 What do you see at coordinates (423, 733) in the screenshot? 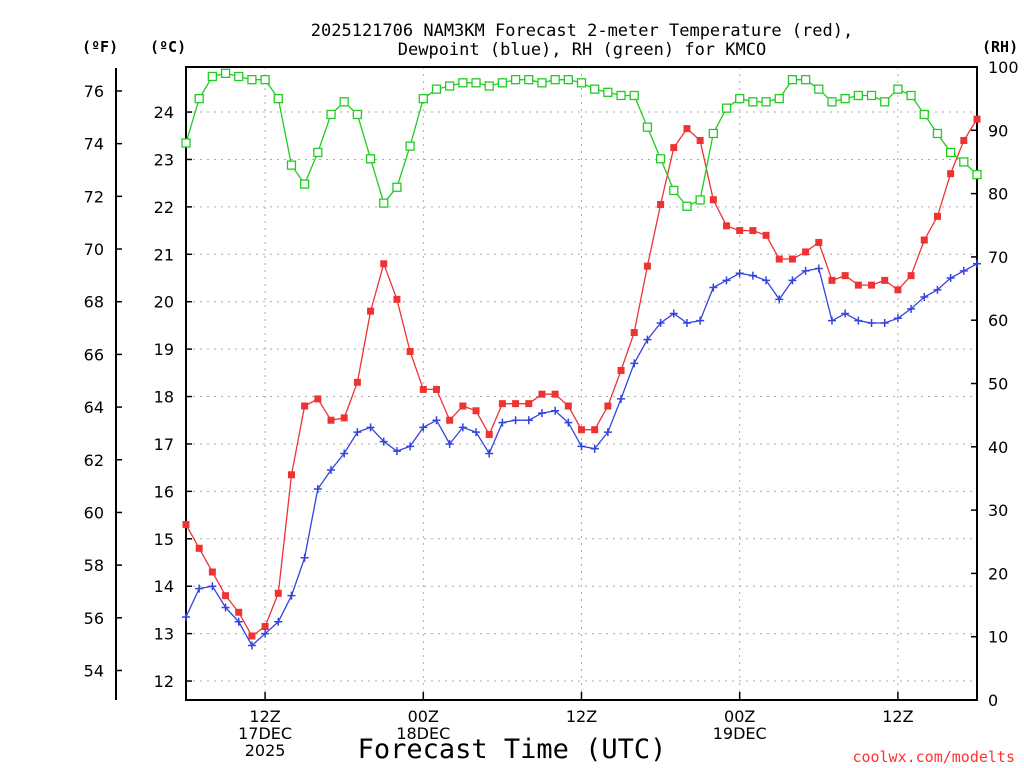
I see `x-tick-label: 18DEC` at bounding box center [423, 733].